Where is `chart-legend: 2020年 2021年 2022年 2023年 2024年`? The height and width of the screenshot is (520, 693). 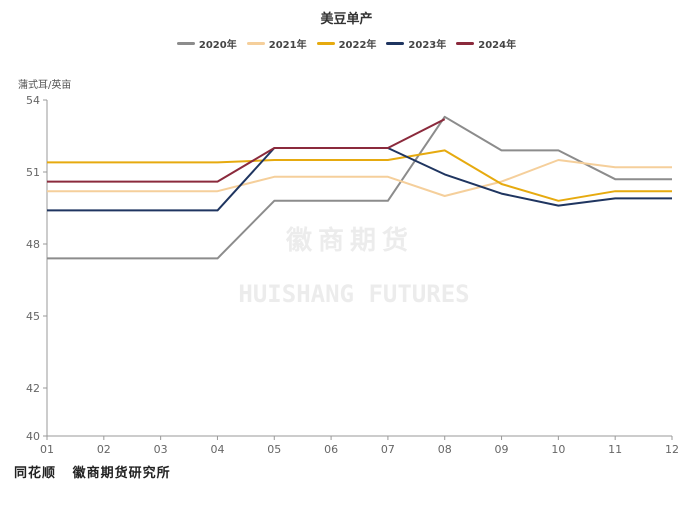 chart-legend: 2020年 2021年 2022年 2023年 2024年 is located at coordinates (346, 43).